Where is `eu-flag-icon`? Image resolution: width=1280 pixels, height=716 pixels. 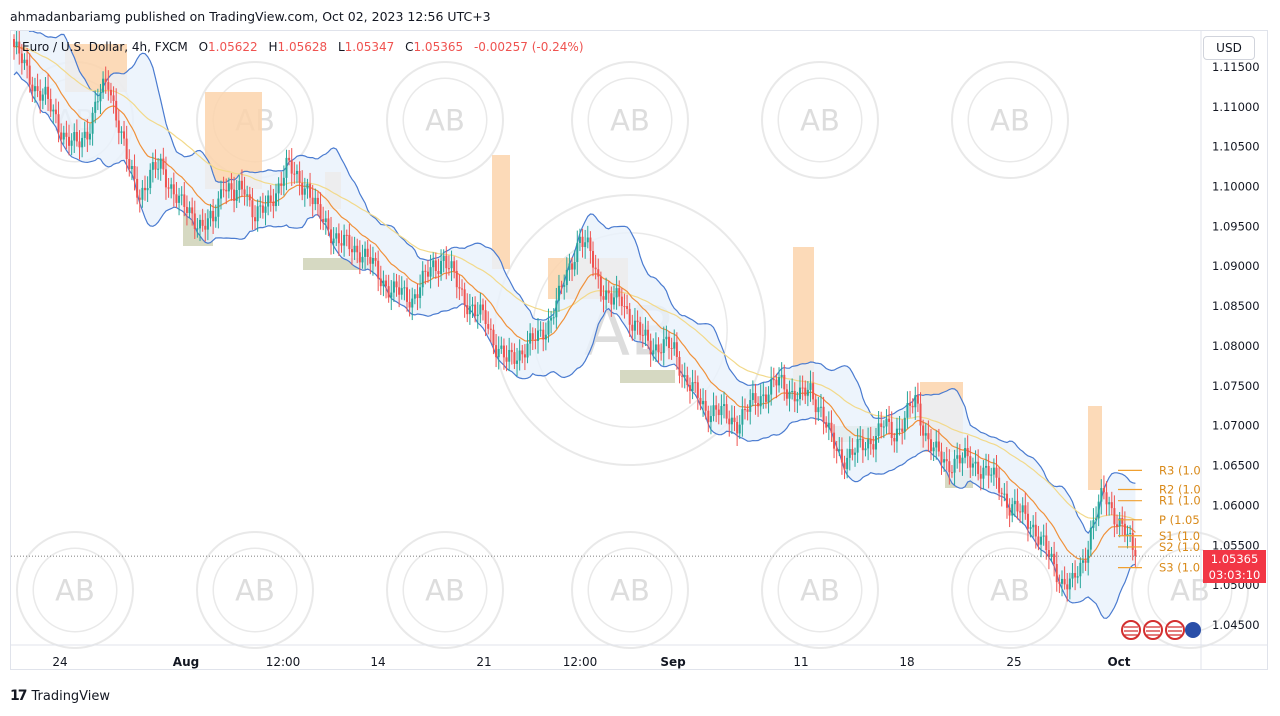 eu-flag-icon is located at coordinates (1193, 630).